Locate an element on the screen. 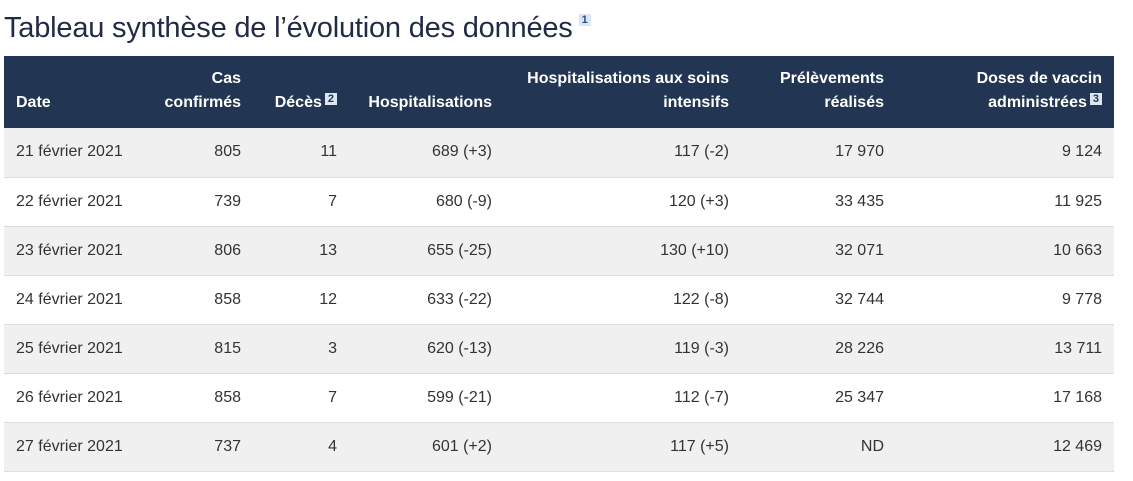 This screenshot has width=1133, height=481. cell-cas: 815 is located at coordinates (227, 348).